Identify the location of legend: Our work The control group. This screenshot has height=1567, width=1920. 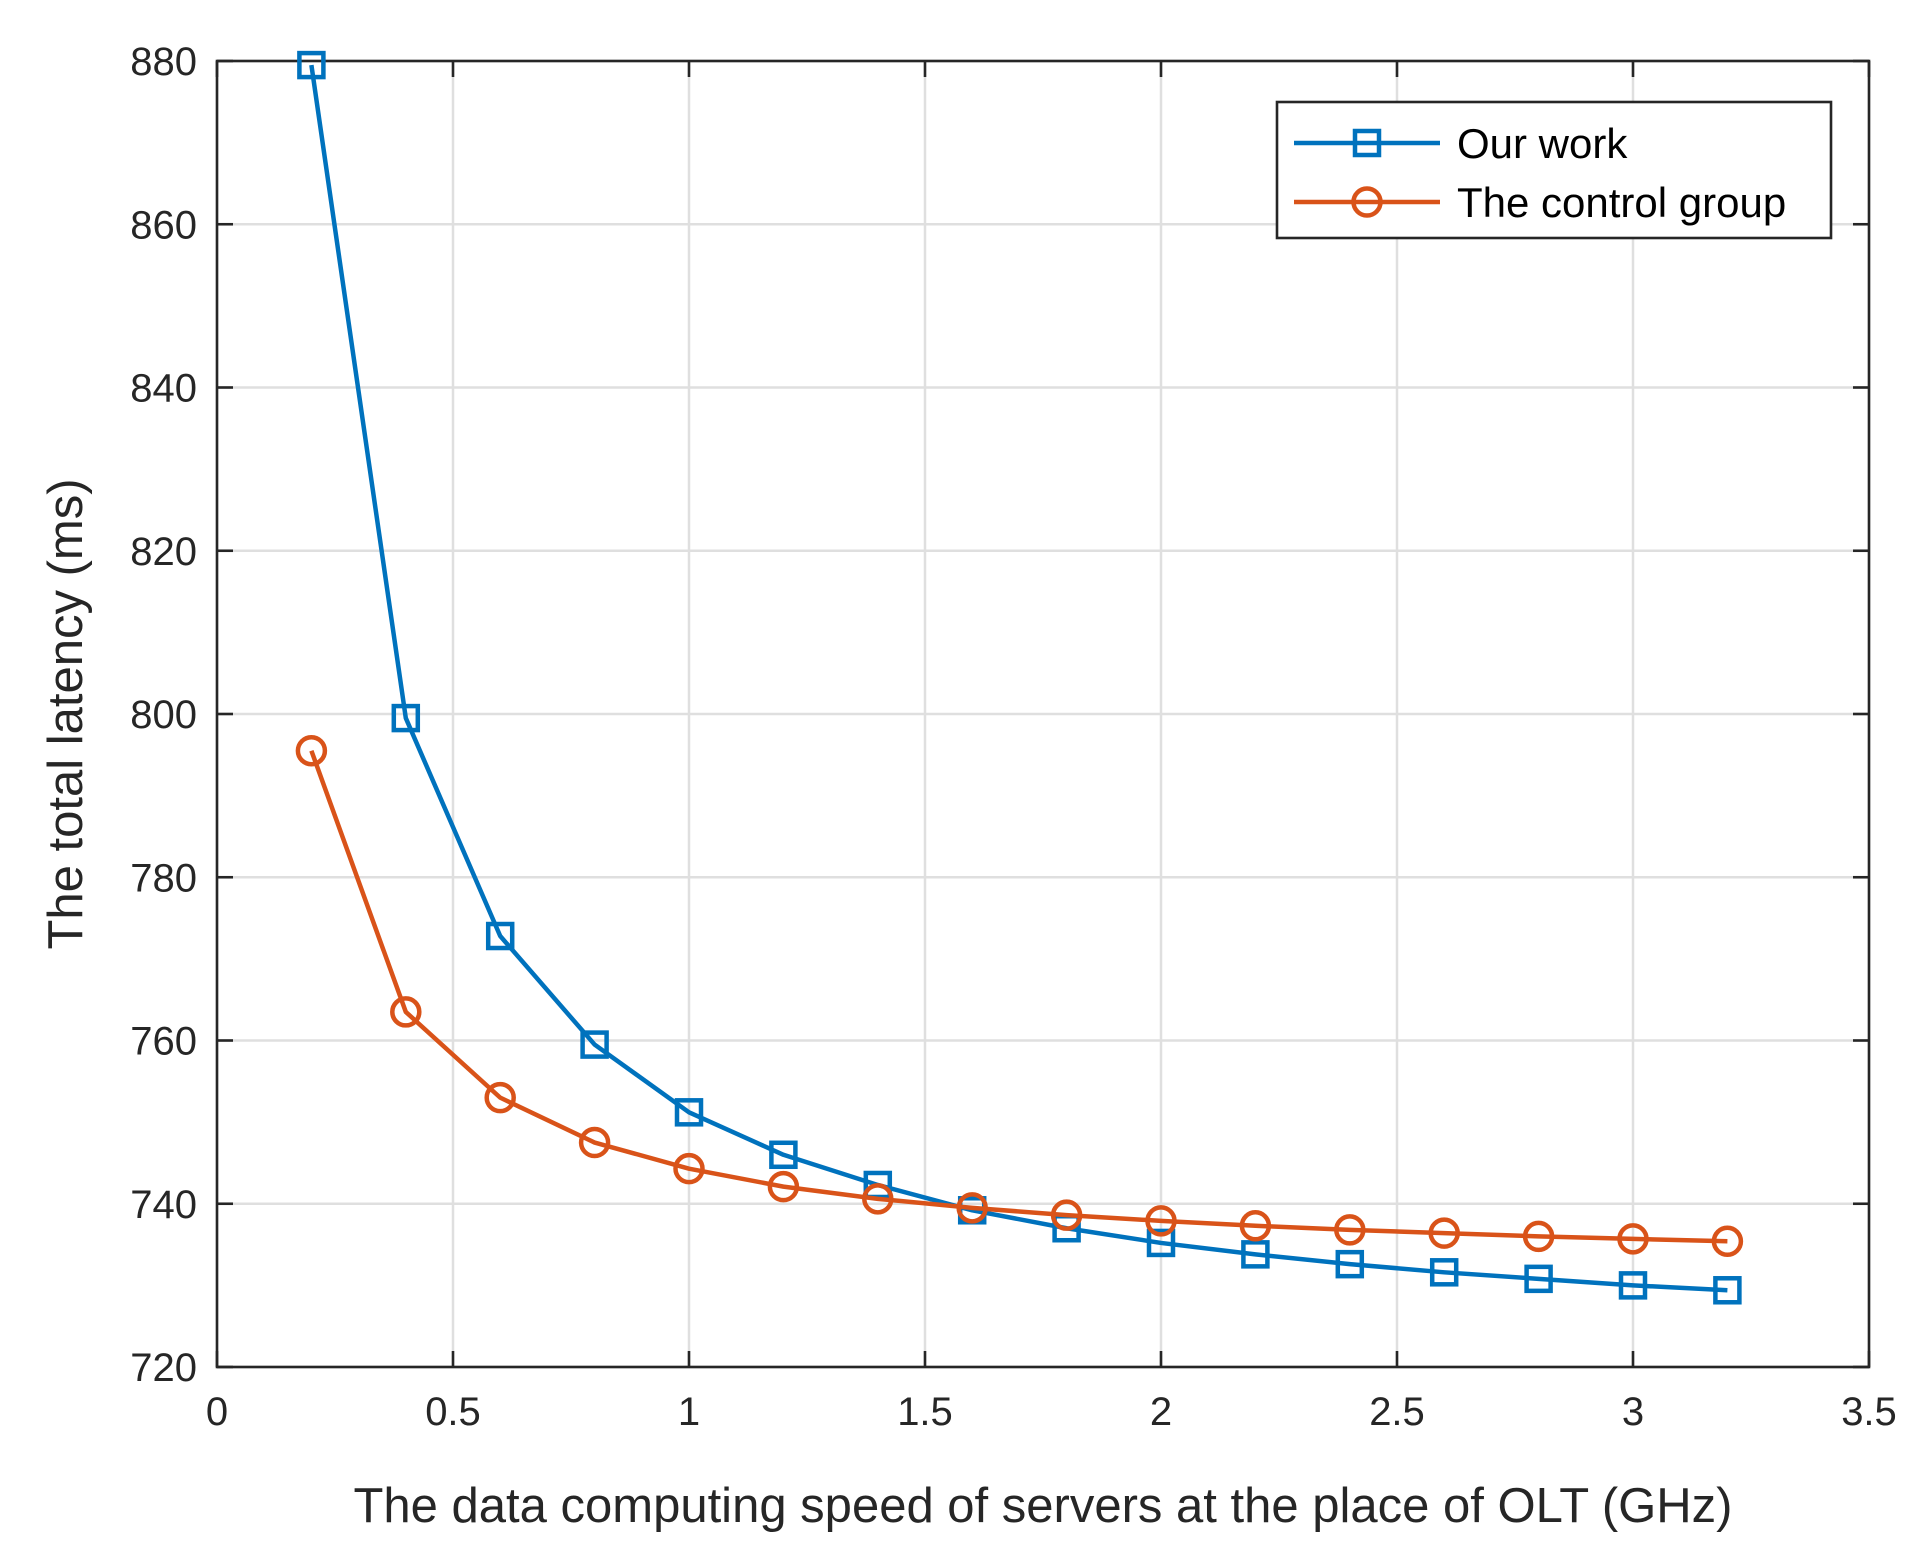
(1554, 170).